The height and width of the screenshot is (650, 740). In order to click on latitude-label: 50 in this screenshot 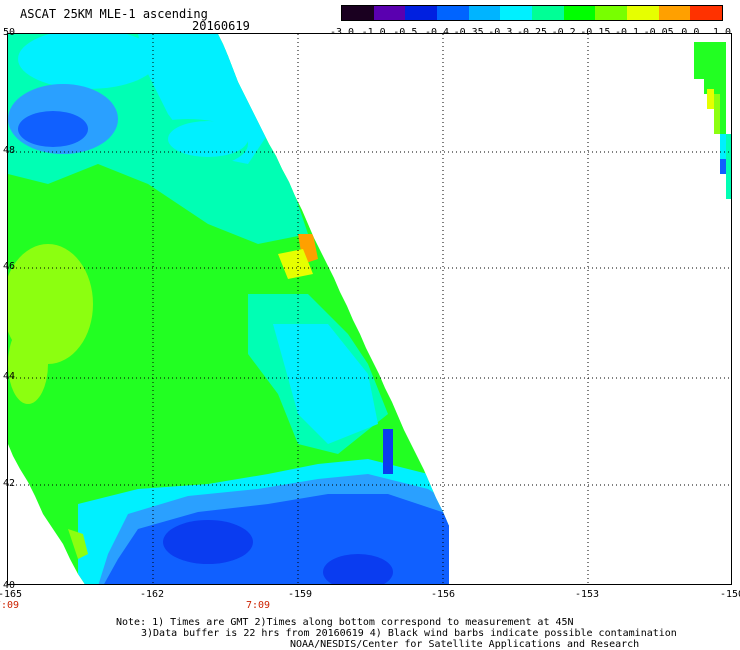, I will do `click(9, 32)`.